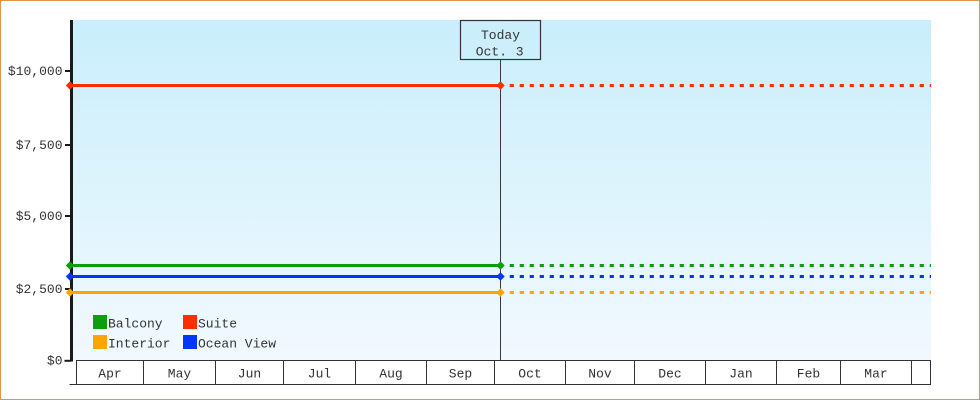 Image resolution: width=980 pixels, height=400 pixels. I want to click on svg-text: May, so click(180, 374).